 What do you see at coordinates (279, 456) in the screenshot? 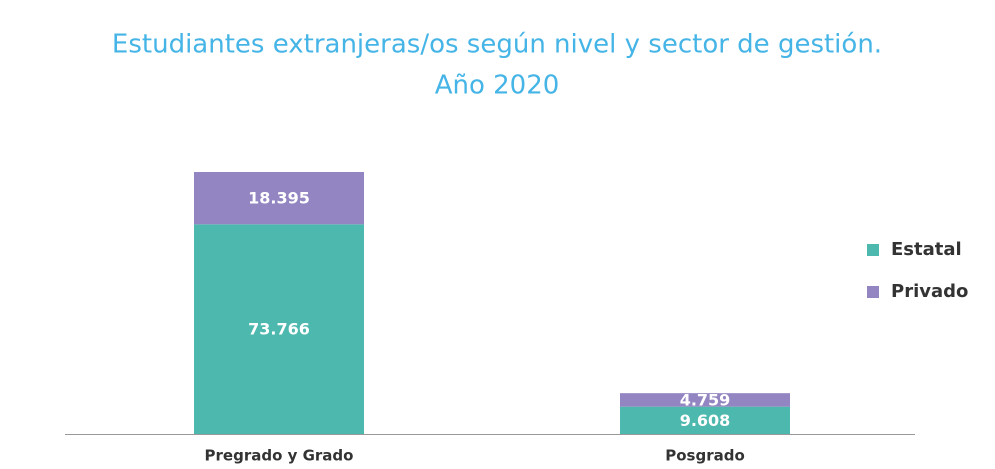
I see `x-tick-label: Pregrado y Grado` at bounding box center [279, 456].